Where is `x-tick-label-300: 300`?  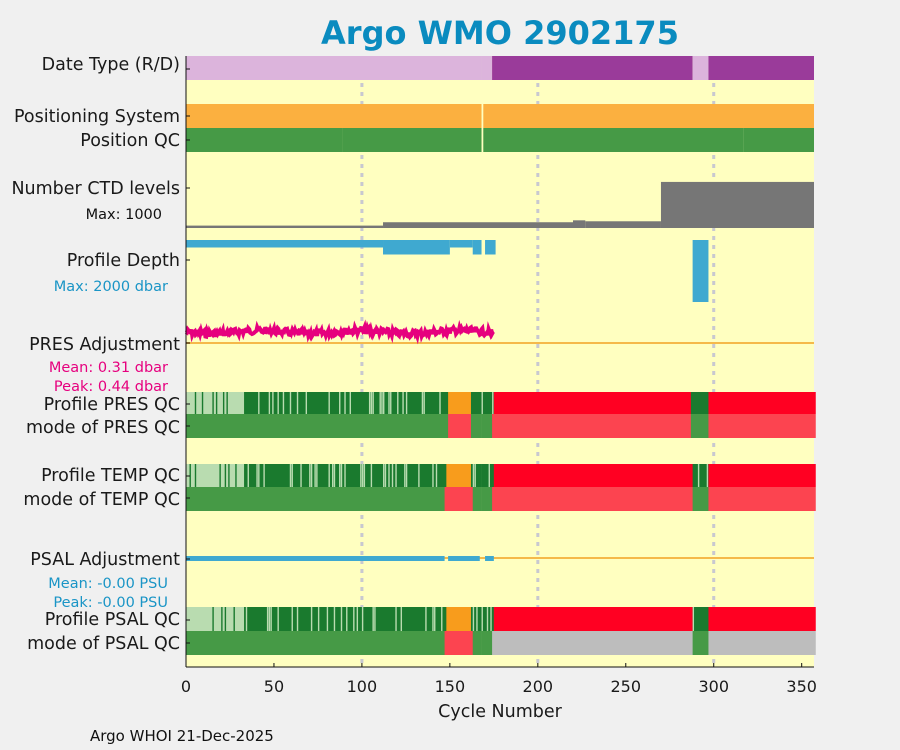 x-tick-label-300: 300 is located at coordinates (713, 686).